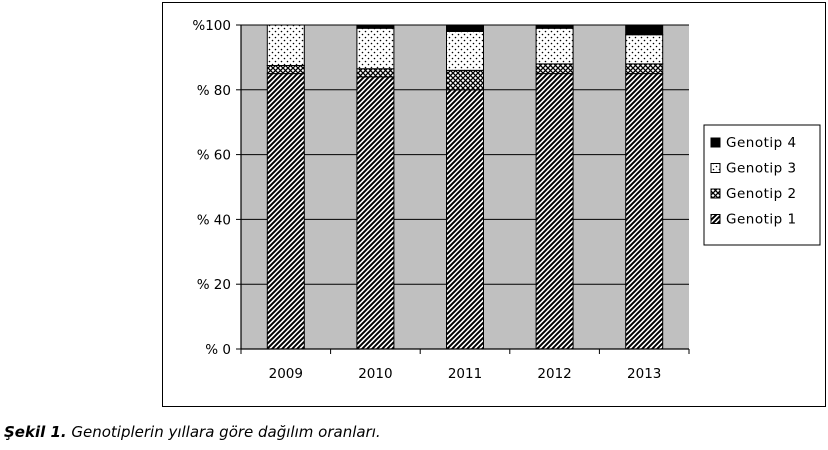  I want to click on y-tick-label: % 0, so click(218, 350).